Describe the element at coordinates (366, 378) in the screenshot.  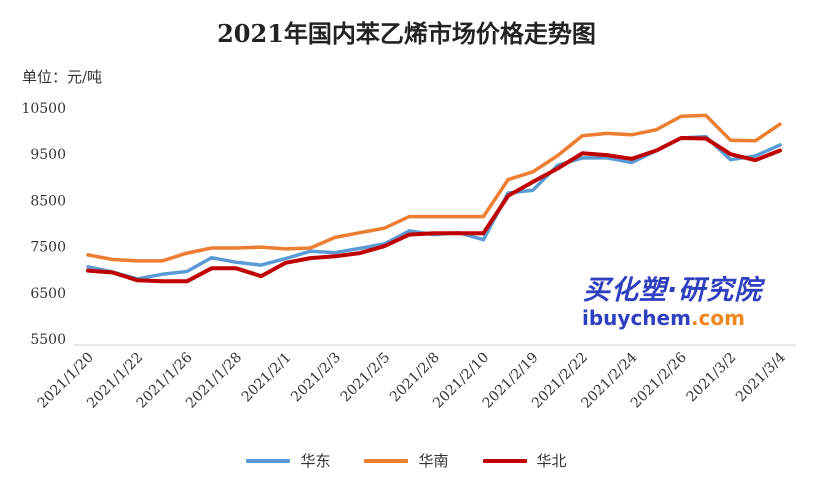
I see `x-tick-label: 2021/2/5` at that location.